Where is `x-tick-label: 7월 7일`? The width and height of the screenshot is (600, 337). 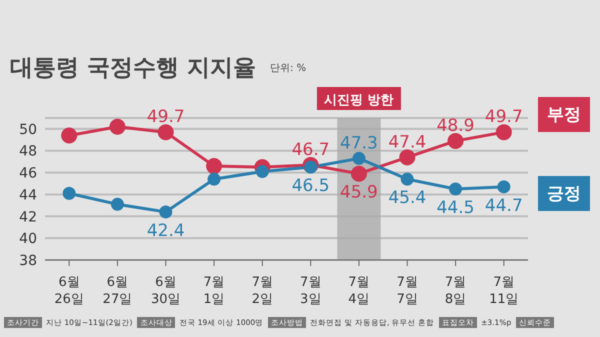 x-tick-label: 7월 7일 is located at coordinates (407, 291).